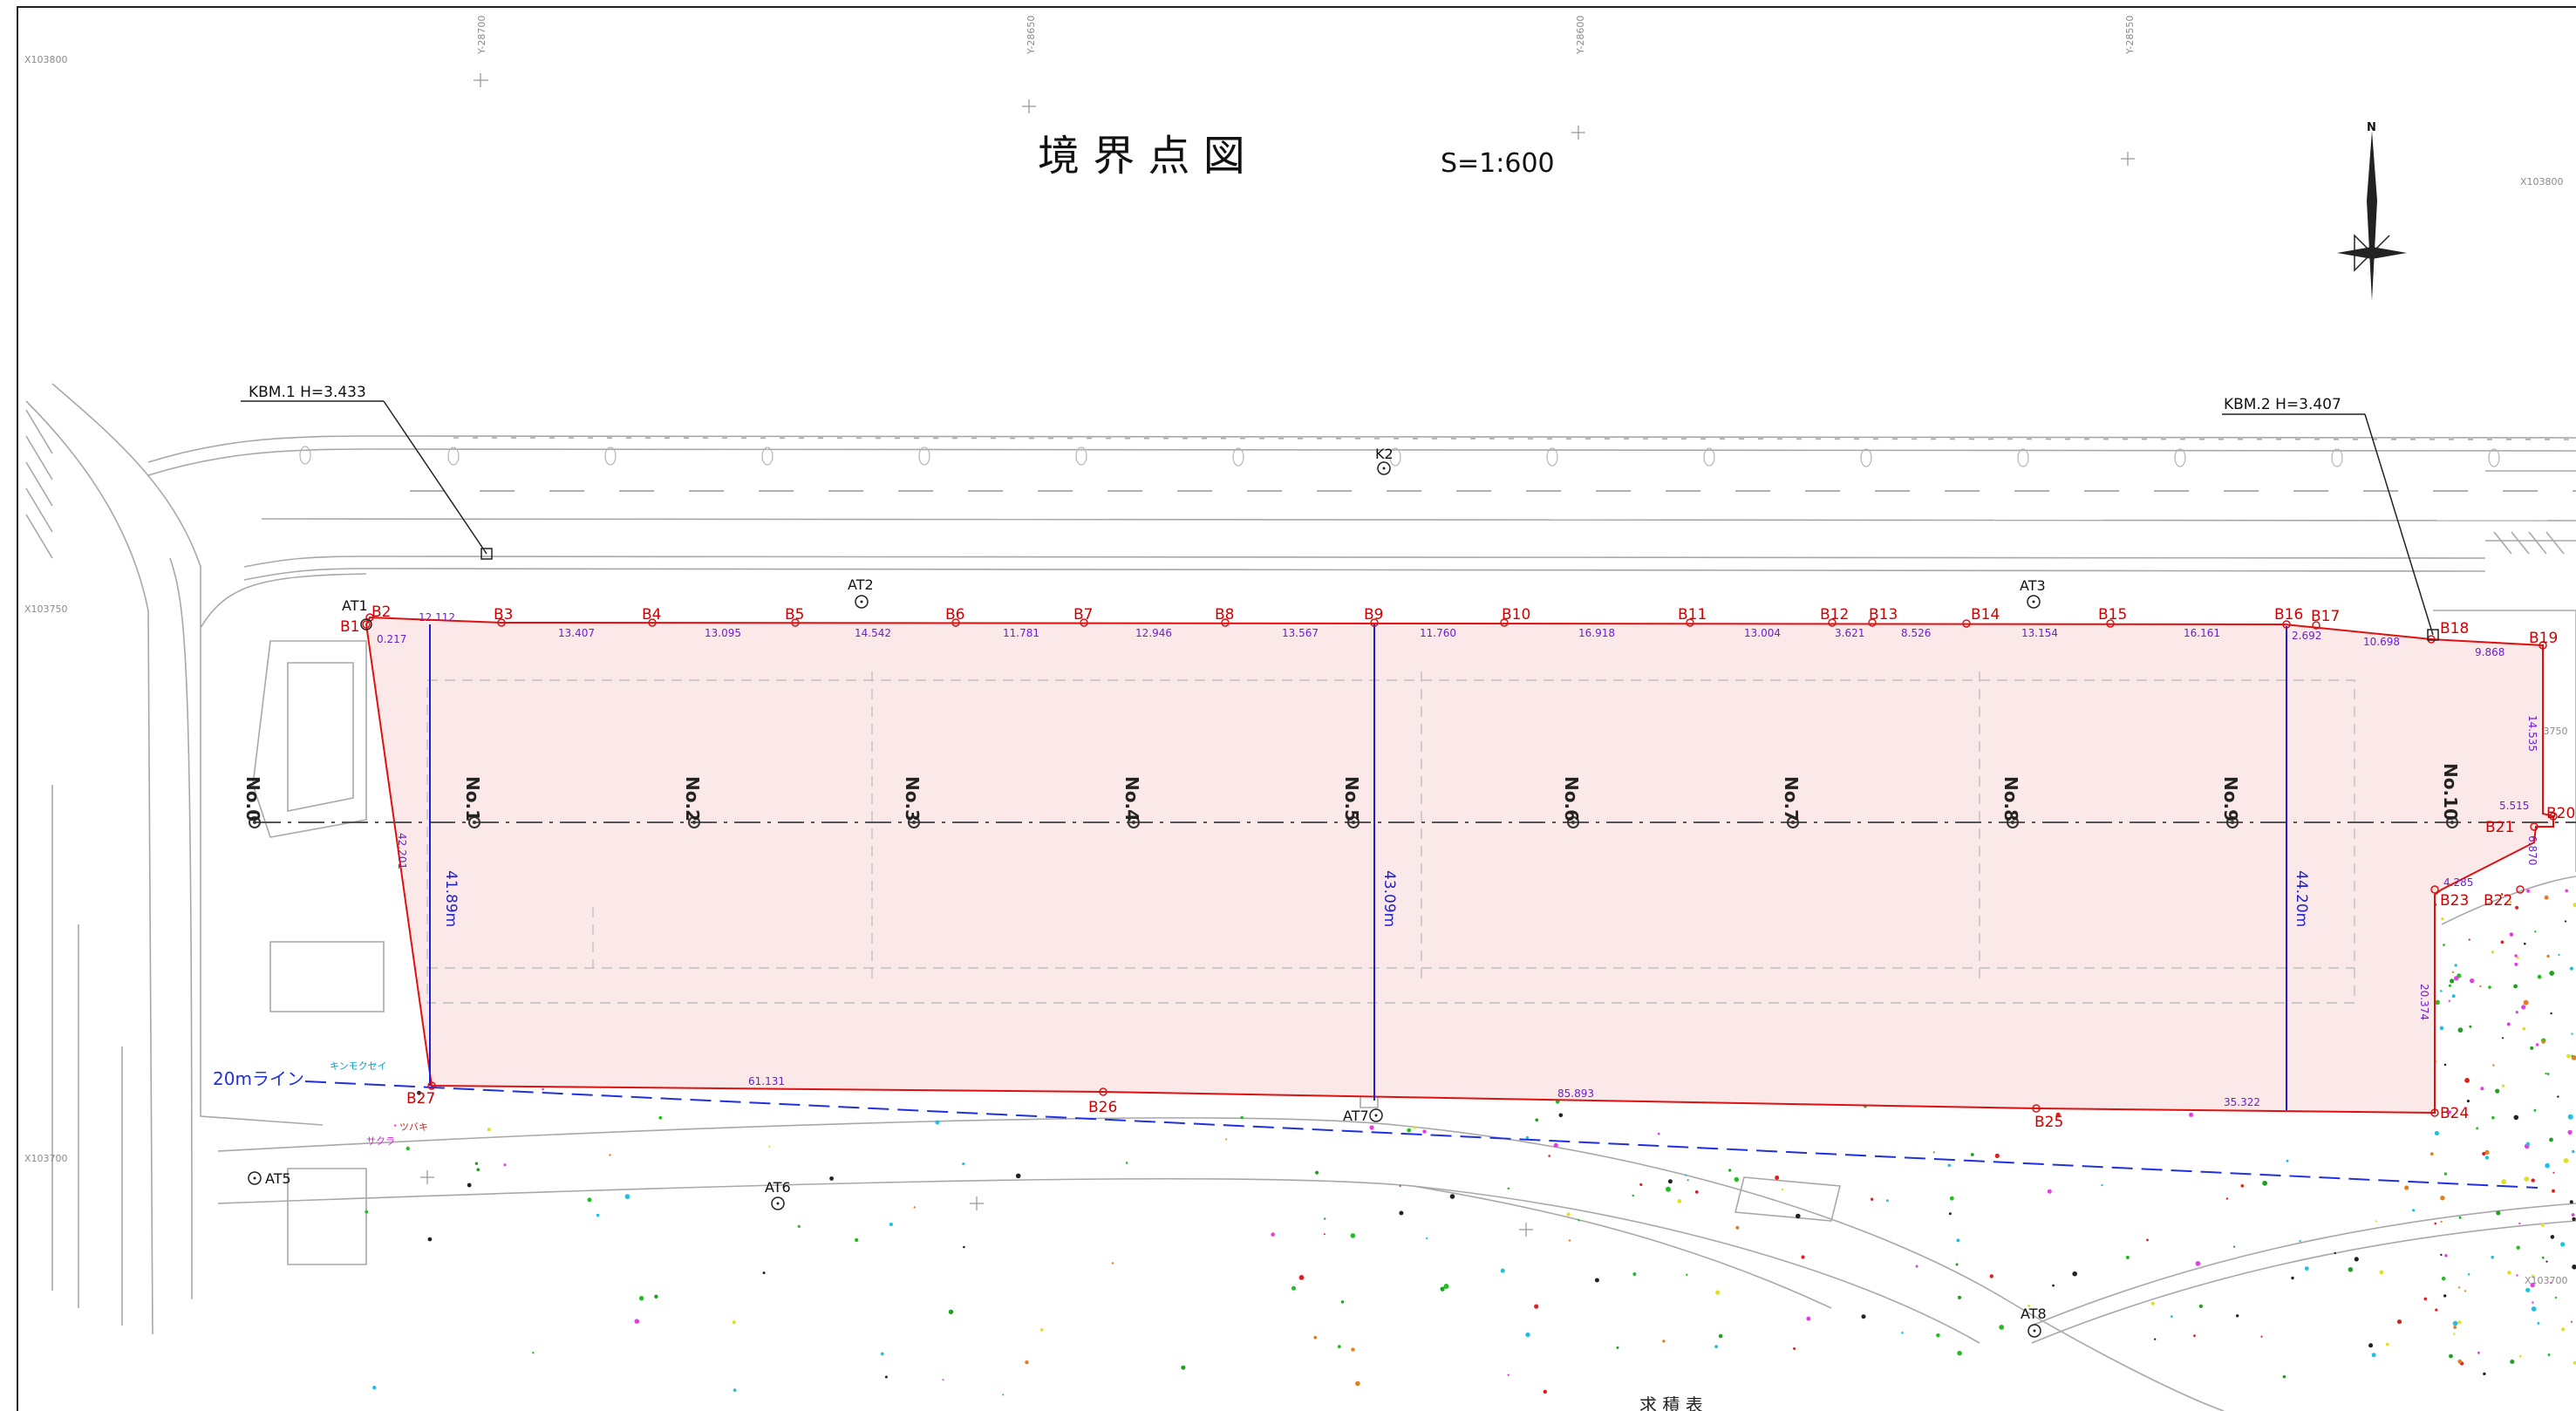  I want to click on station-label-1: No.1, so click(473, 798).